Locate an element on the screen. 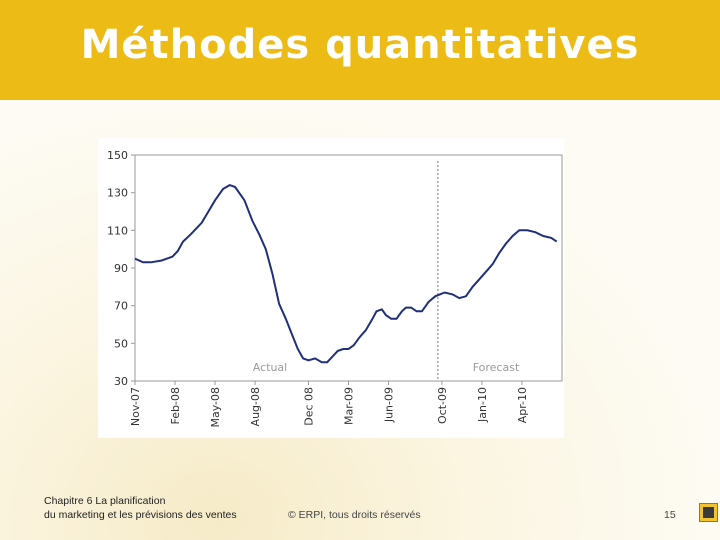 The height and width of the screenshot is (540, 720). slide-title: Méthodes quantitatives is located at coordinates (360, 45).